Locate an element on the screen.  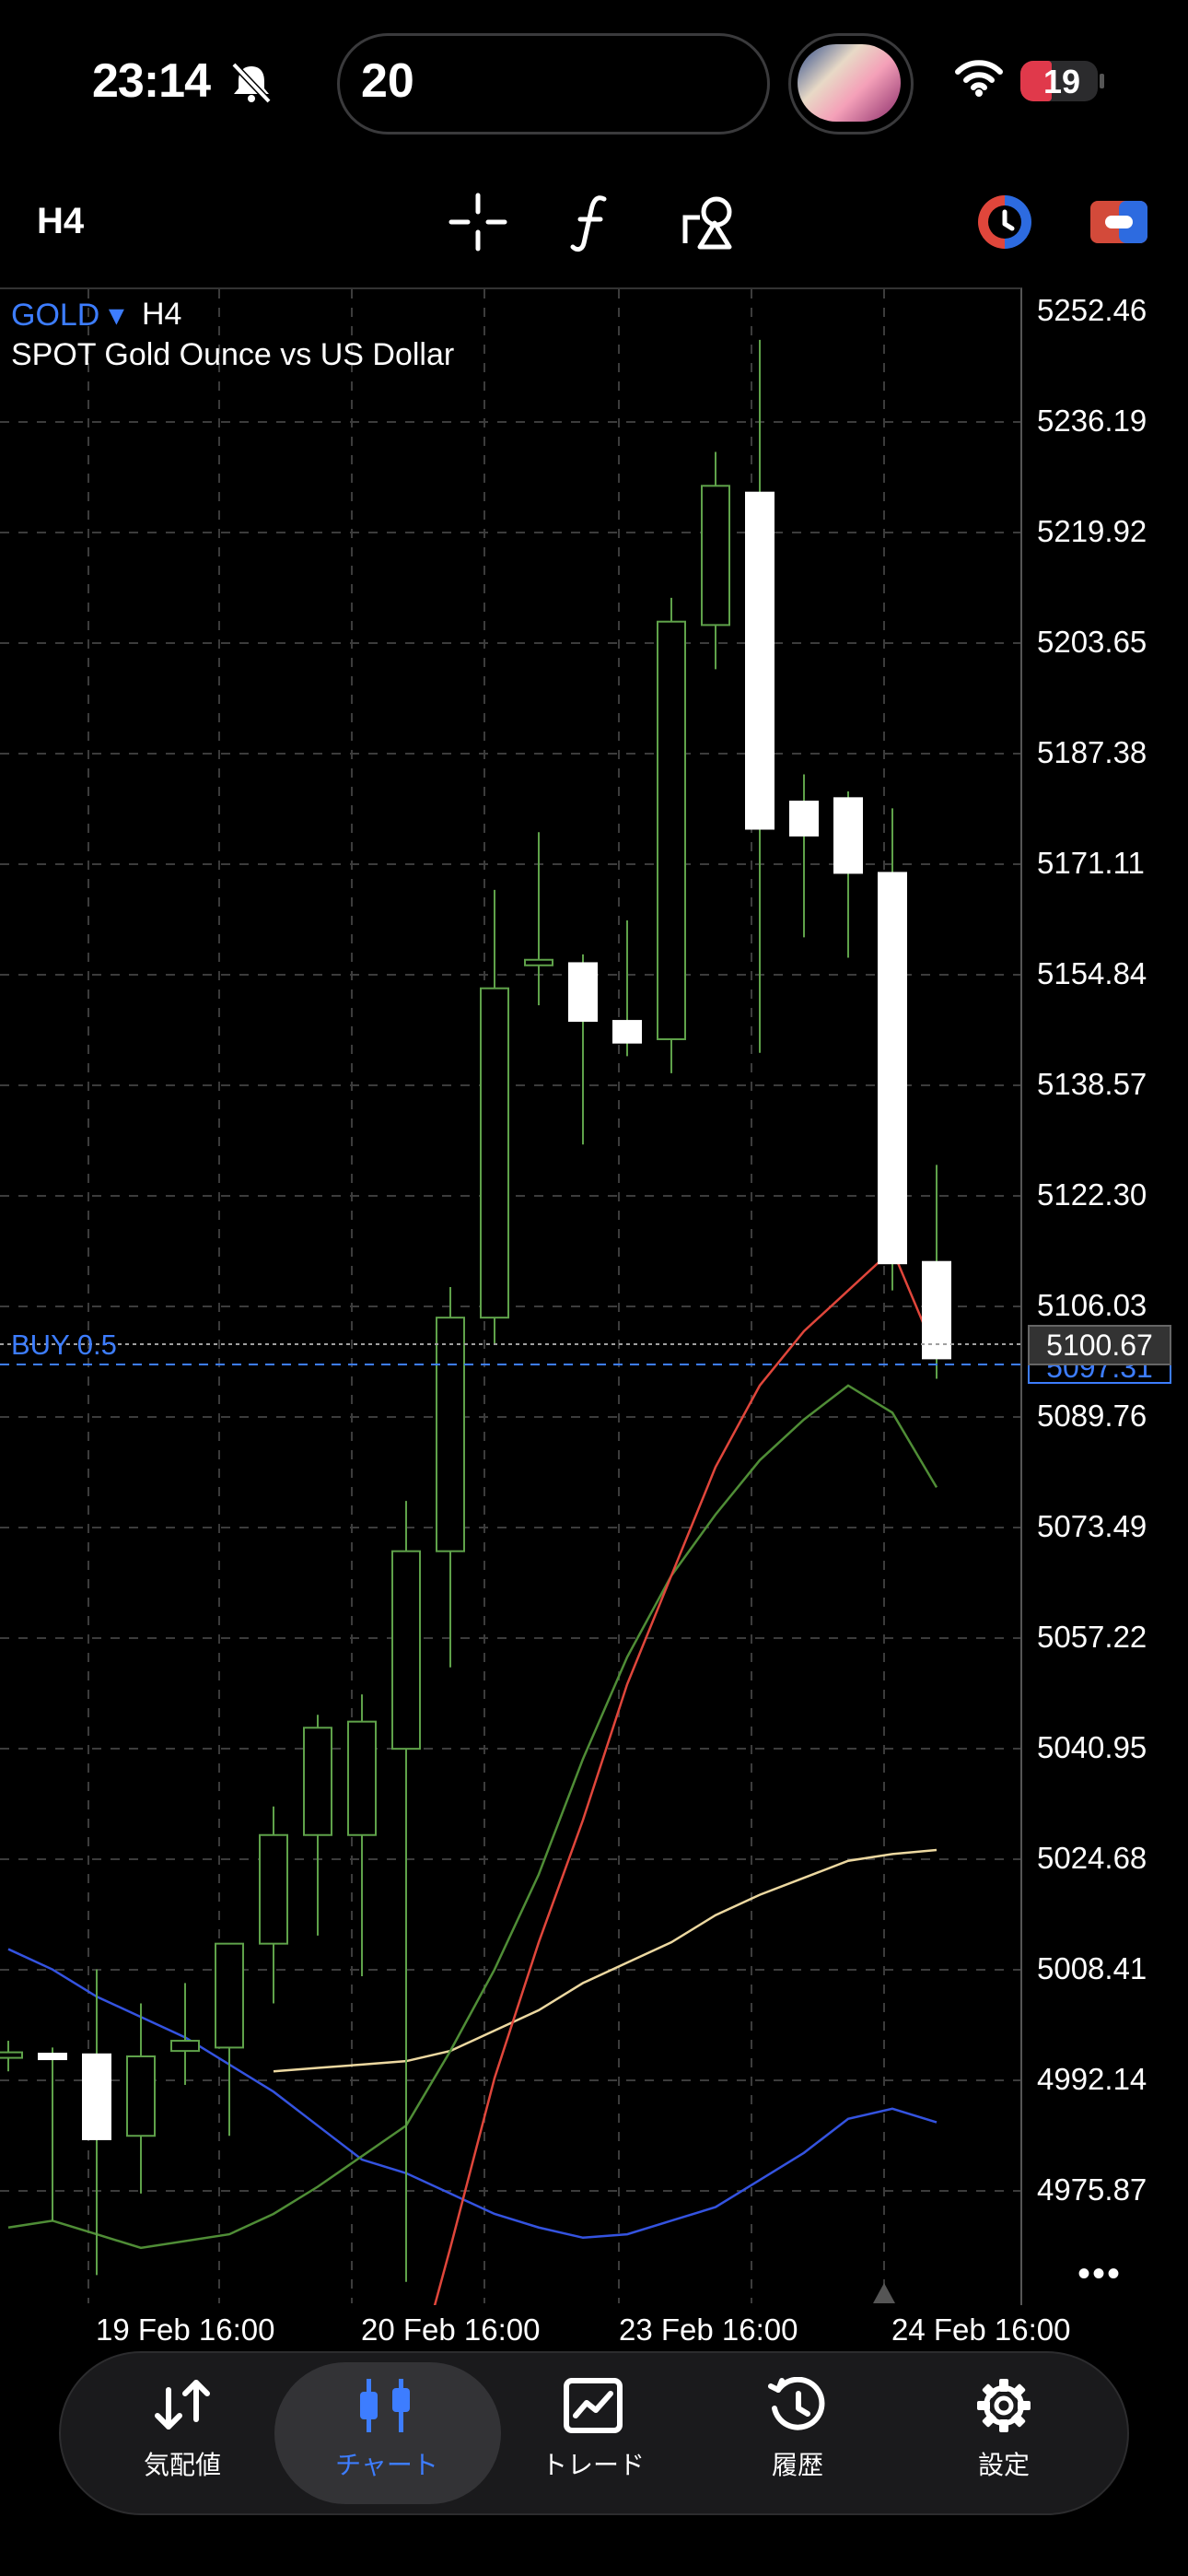
battery-level is located at coordinates (1036, 81).